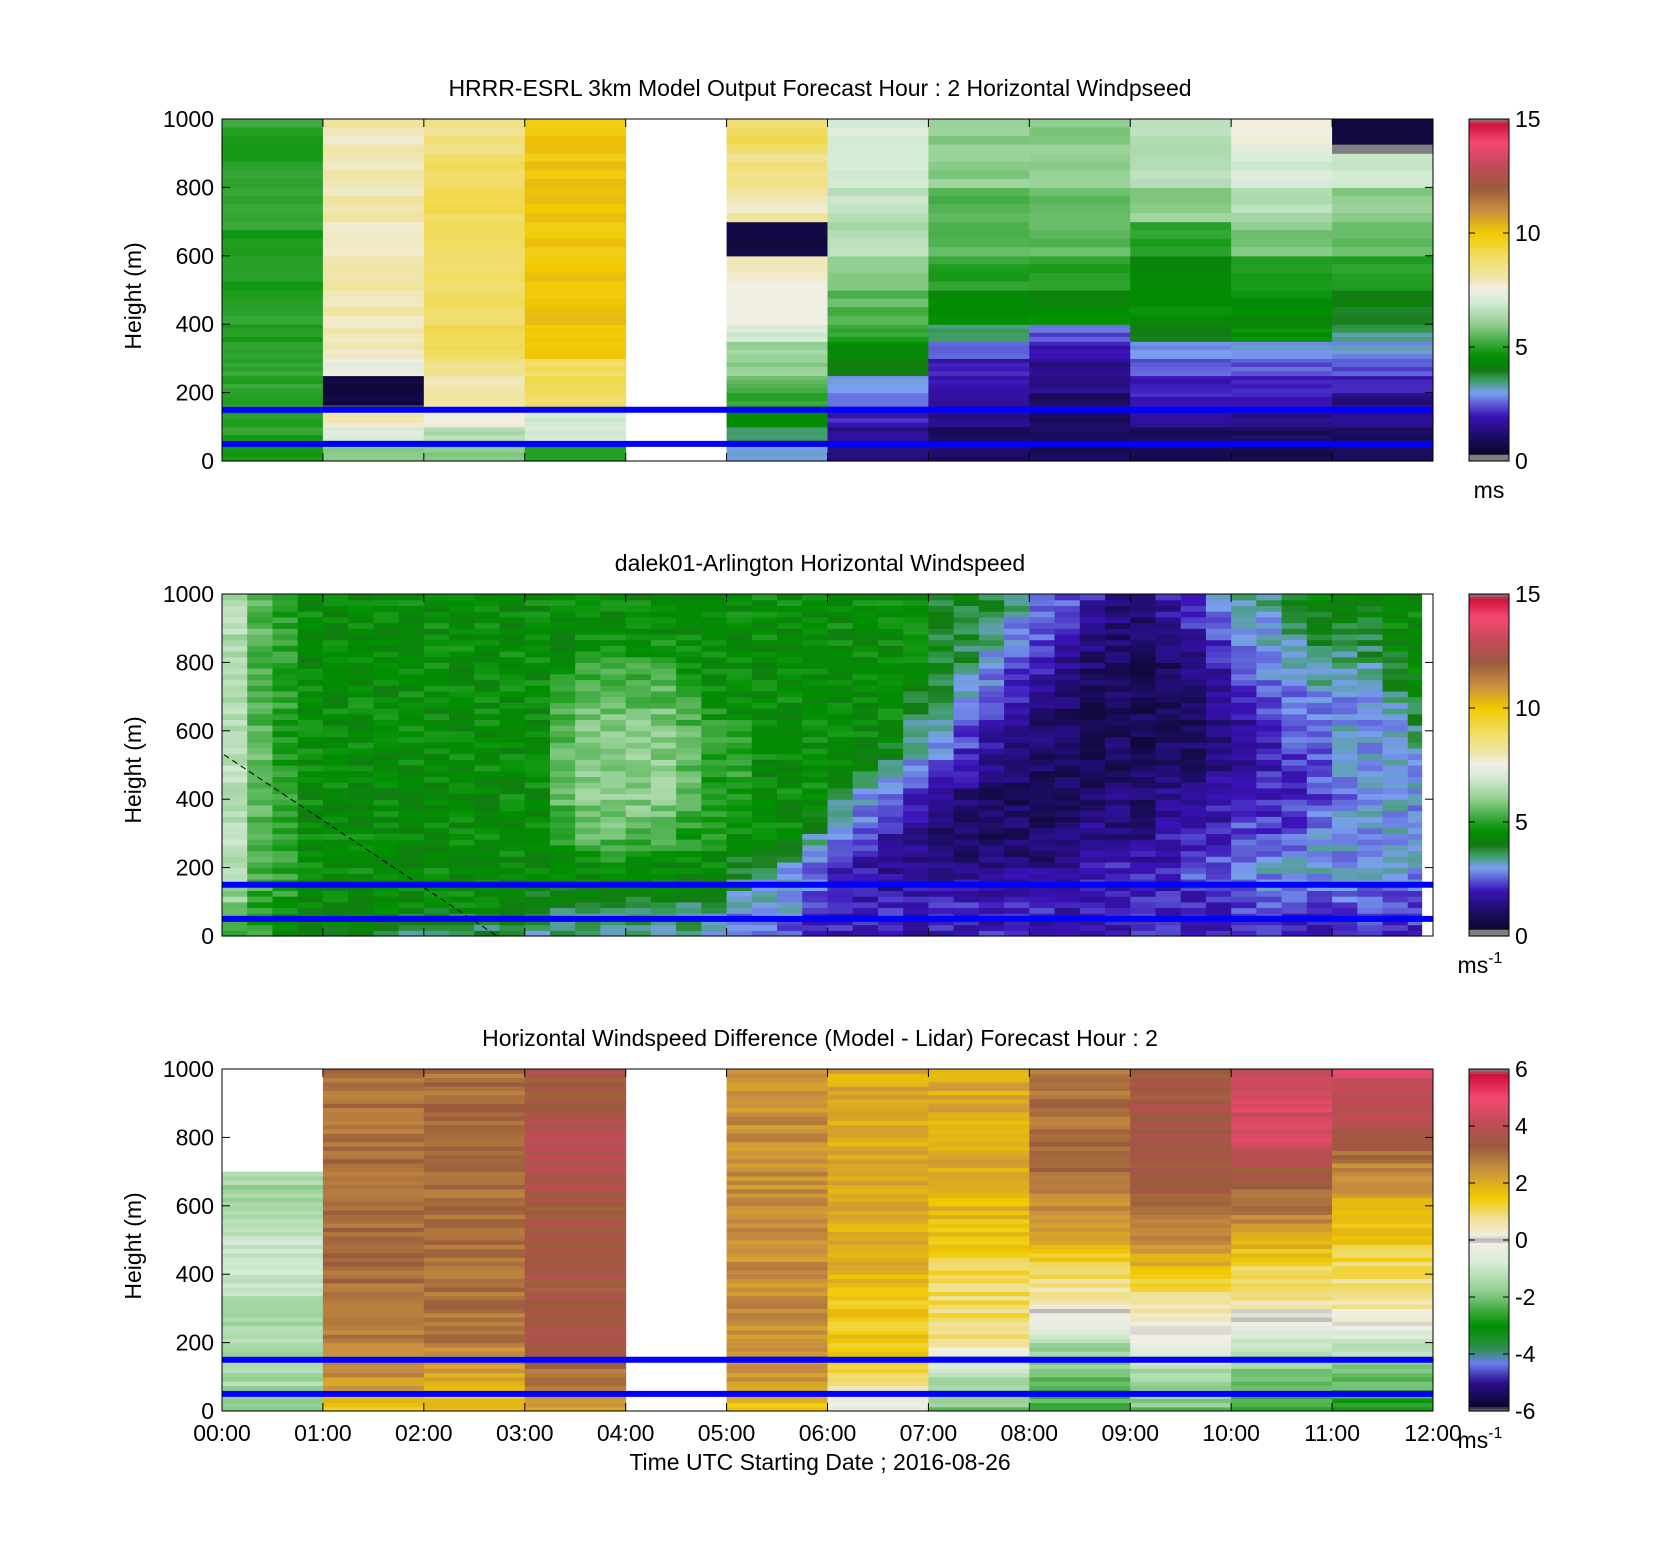  Describe the element at coordinates (820, 563) in the screenshot. I see `panel-lidar-title: dalek01-Arlington Horizontal Windspeed` at that location.